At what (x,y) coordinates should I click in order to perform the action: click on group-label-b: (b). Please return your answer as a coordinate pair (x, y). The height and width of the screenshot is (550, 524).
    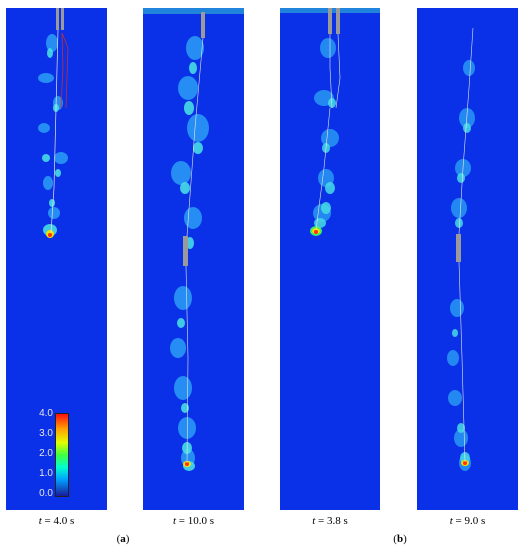
    Looking at the image, I should click on (400, 539).